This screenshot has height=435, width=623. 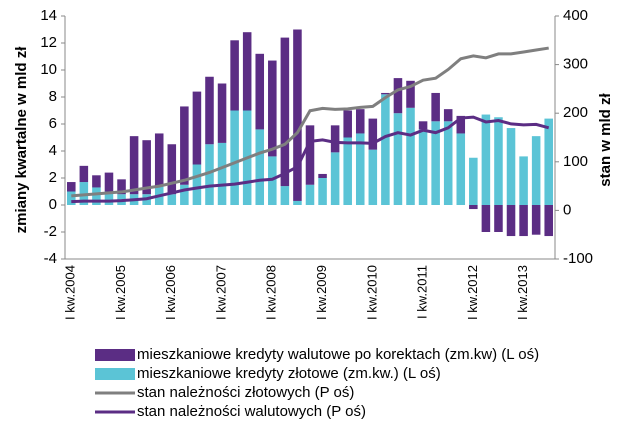 I want to click on y-tick-label: 4, so click(x=53, y=150).